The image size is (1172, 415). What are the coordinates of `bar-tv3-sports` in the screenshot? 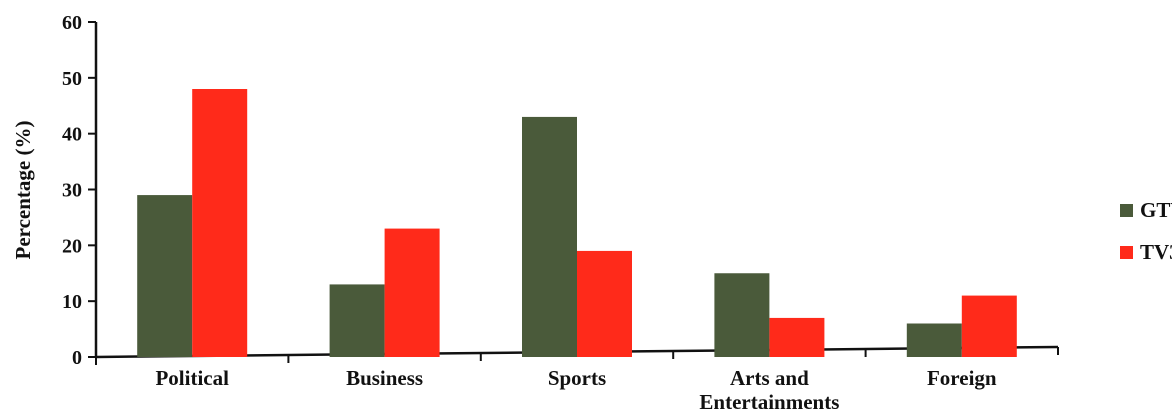 It's located at (604, 303).